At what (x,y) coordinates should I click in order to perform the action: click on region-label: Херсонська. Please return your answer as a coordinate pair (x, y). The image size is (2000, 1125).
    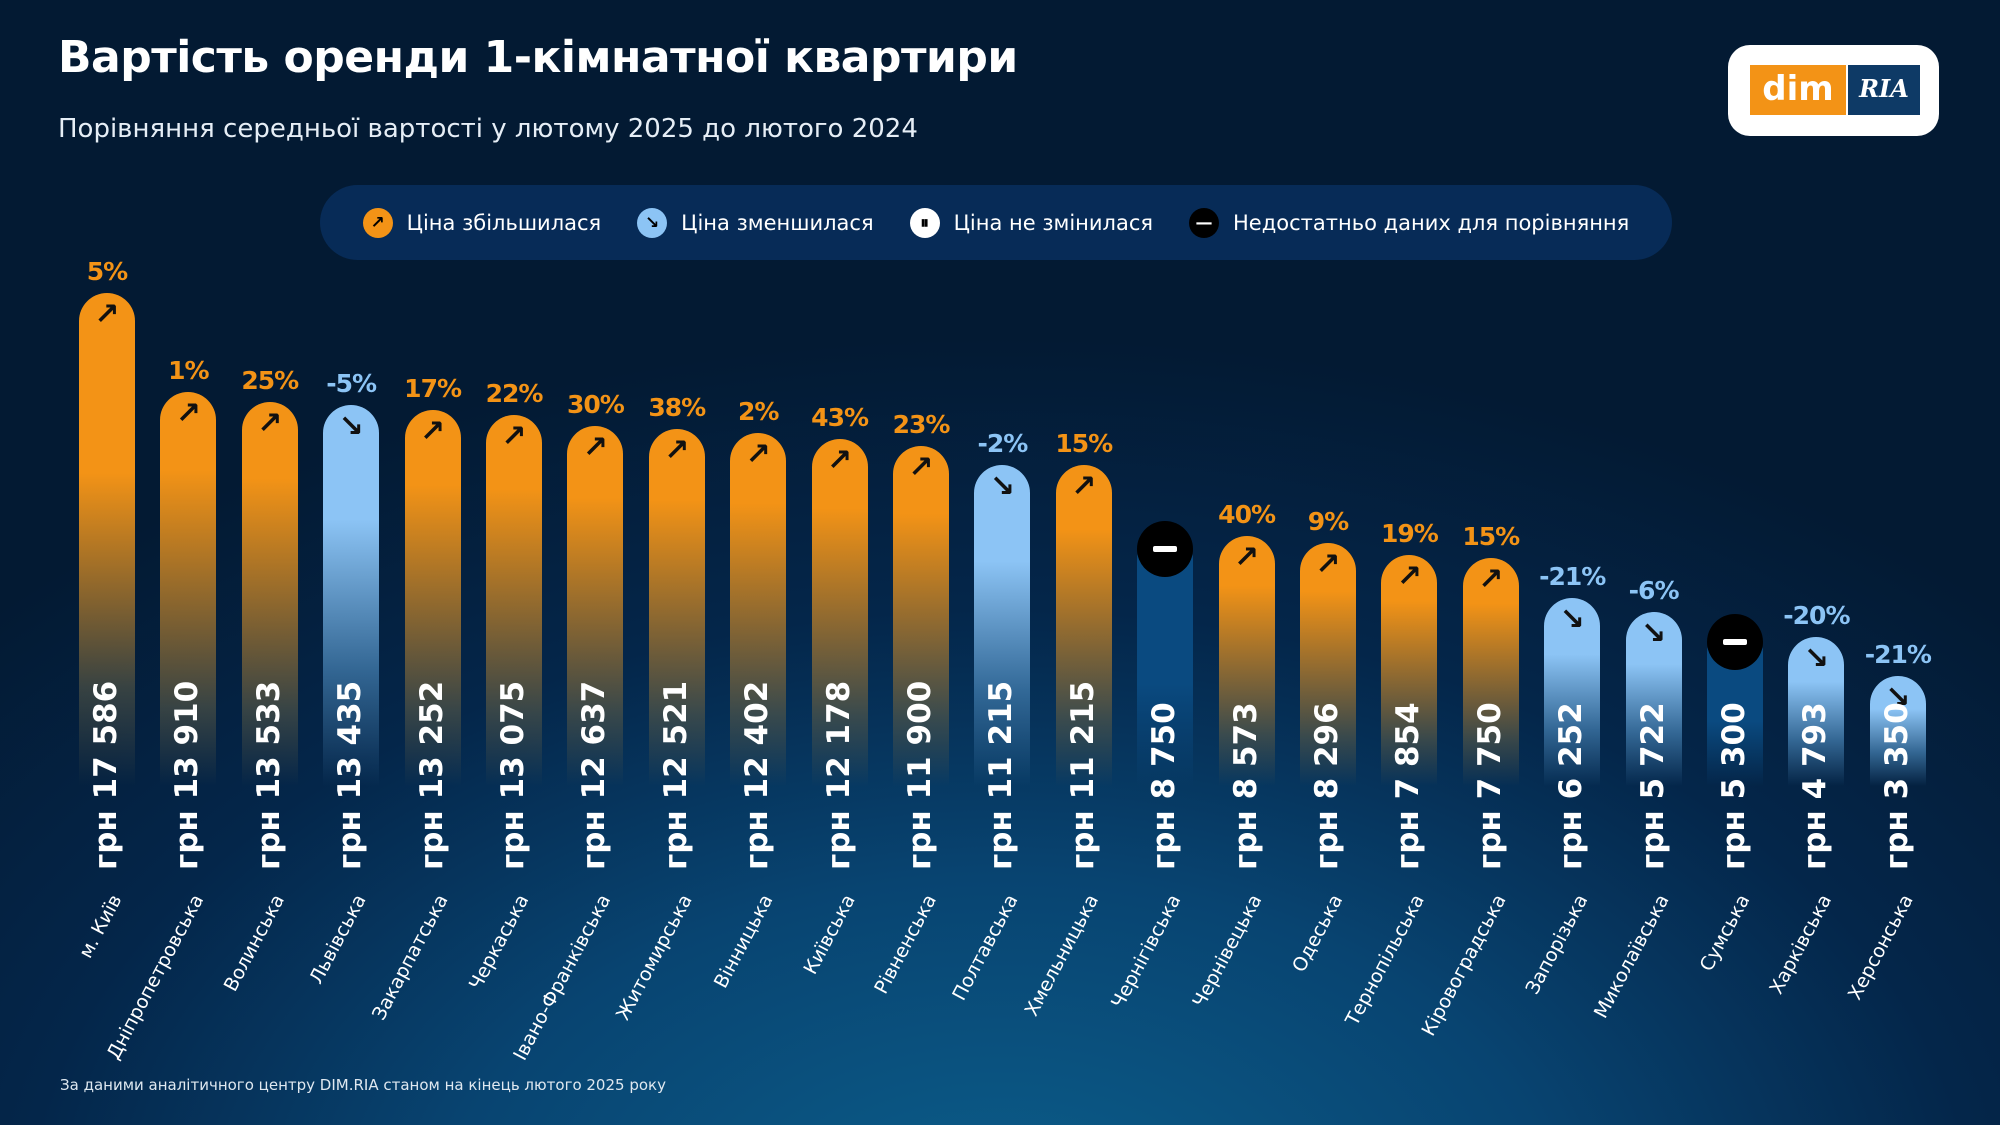
    Looking at the image, I should click on (1880, 947).